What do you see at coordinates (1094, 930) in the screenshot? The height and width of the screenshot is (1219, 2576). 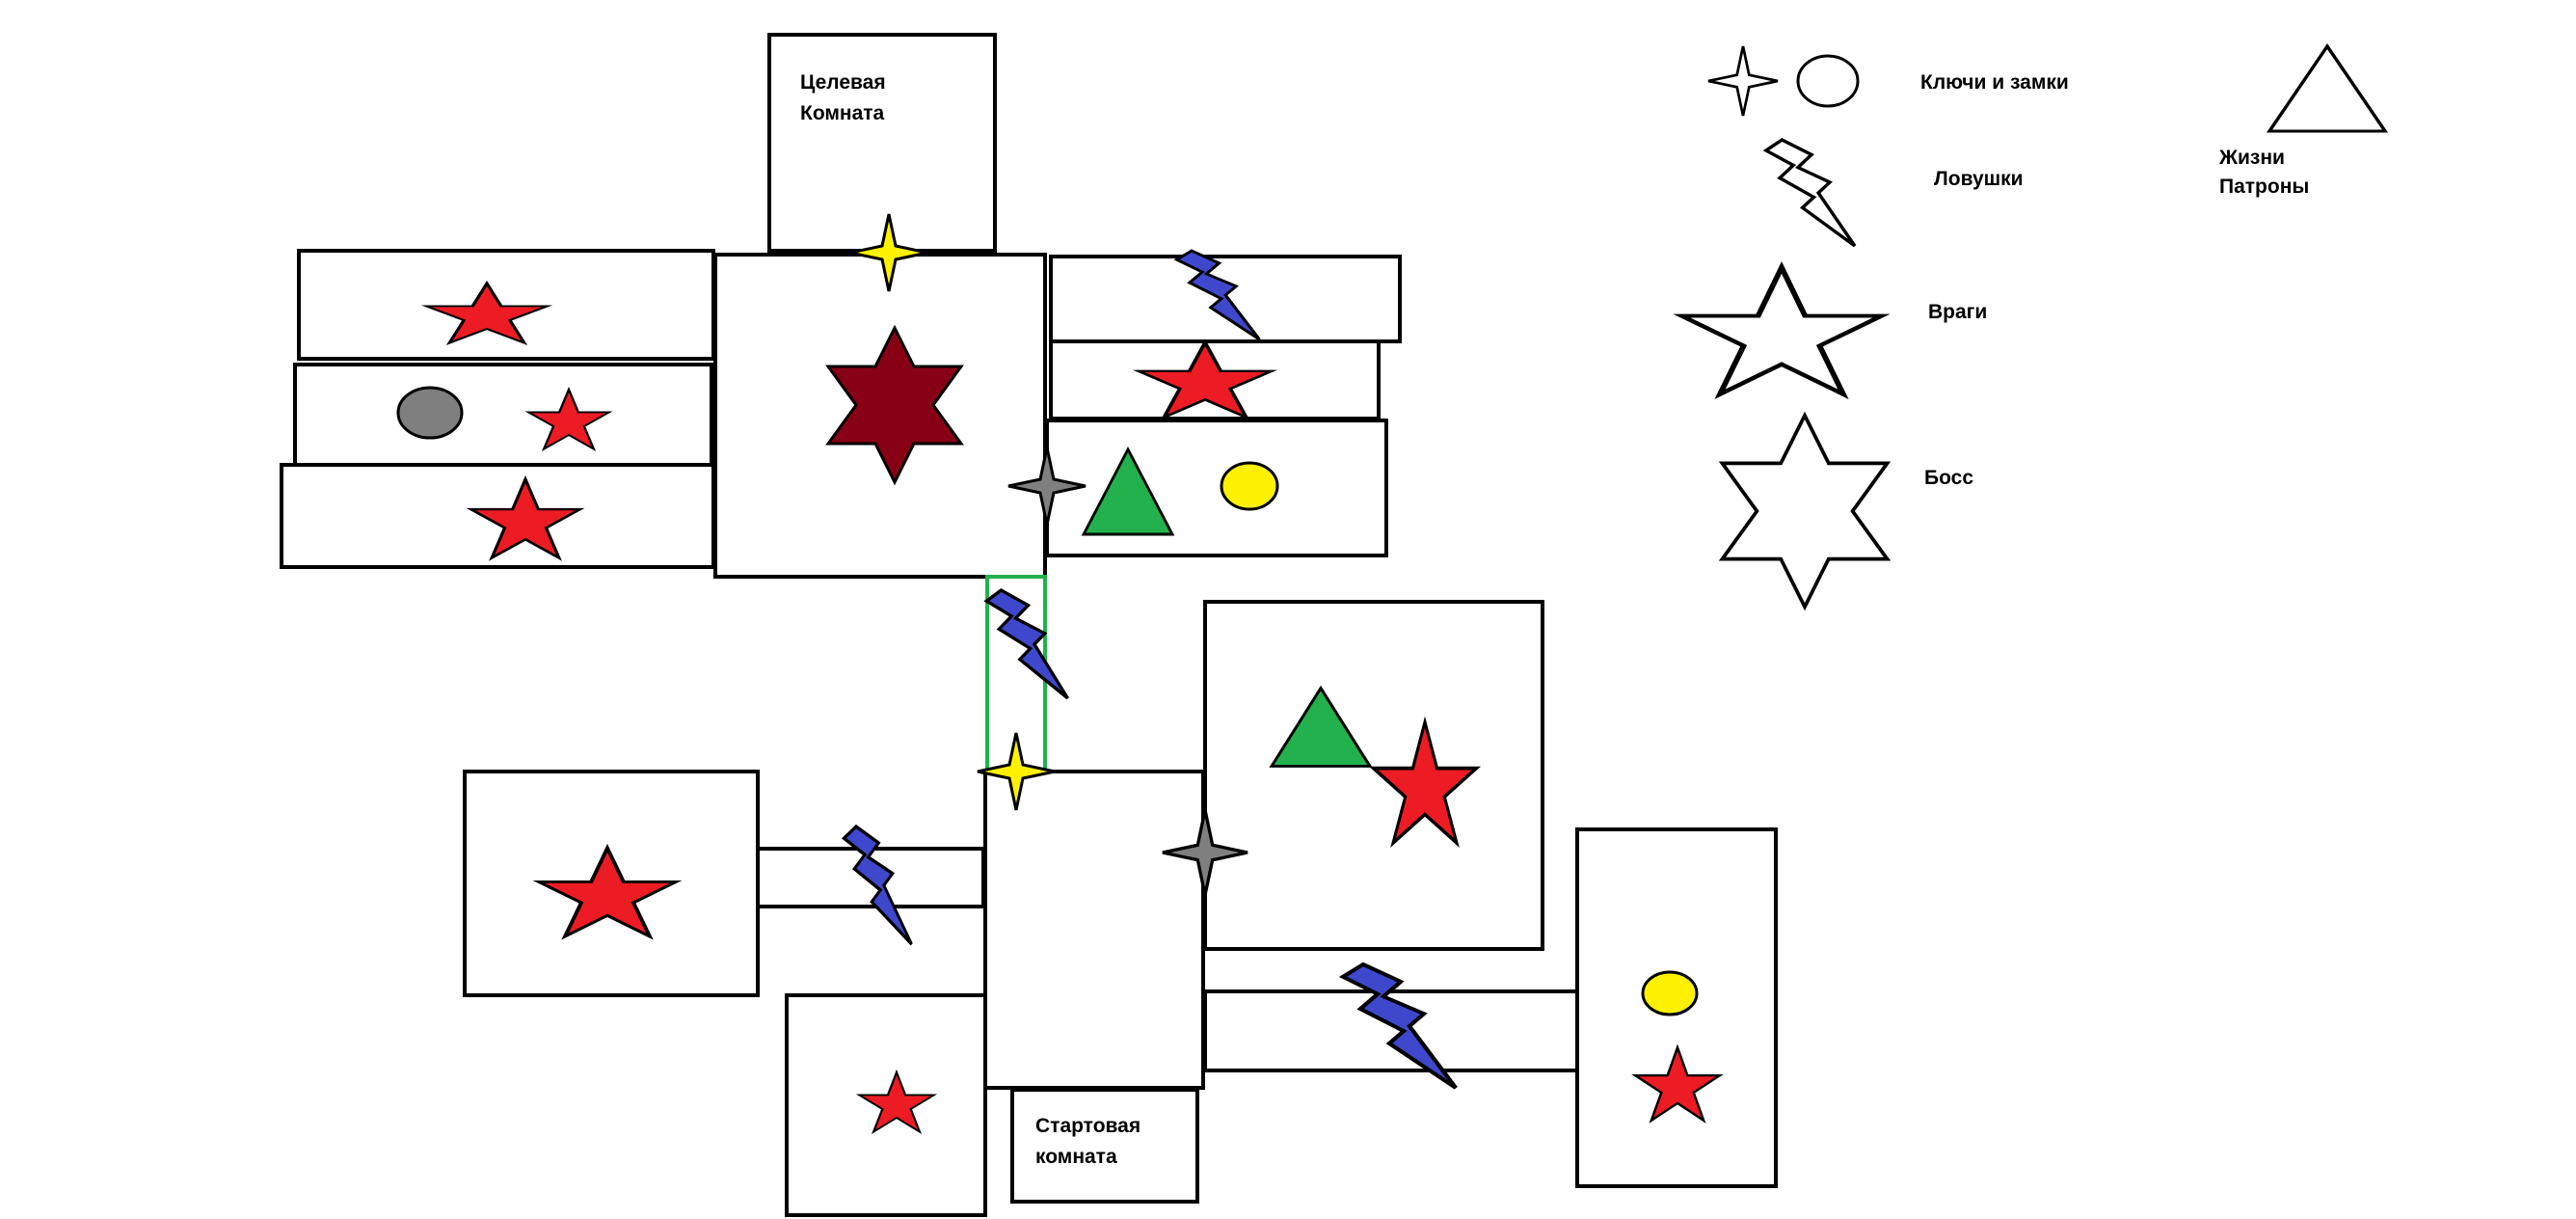 I see `room-start-hub` at bounding box center [1094, 930].